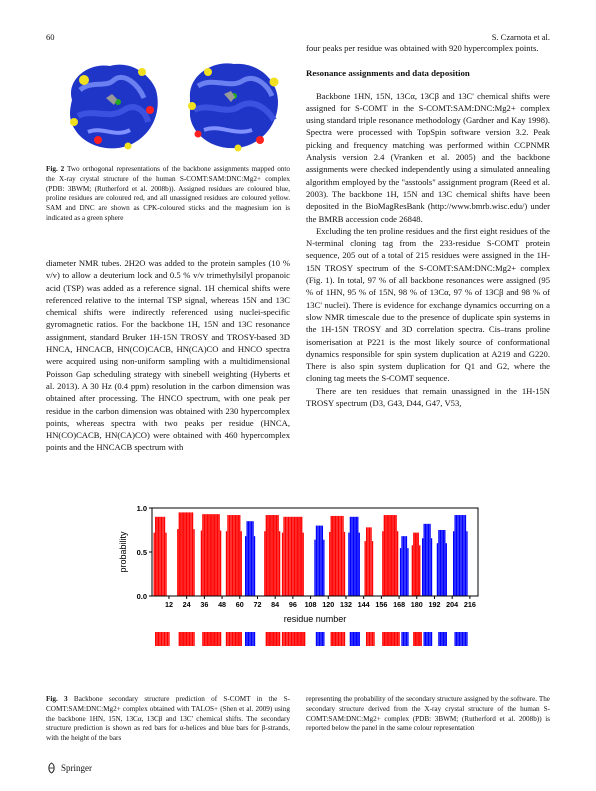  What do you see at coordinates (434, 604) in the screenshot?
I see `x-tick-label: 192` at bounding box center [434, 604].